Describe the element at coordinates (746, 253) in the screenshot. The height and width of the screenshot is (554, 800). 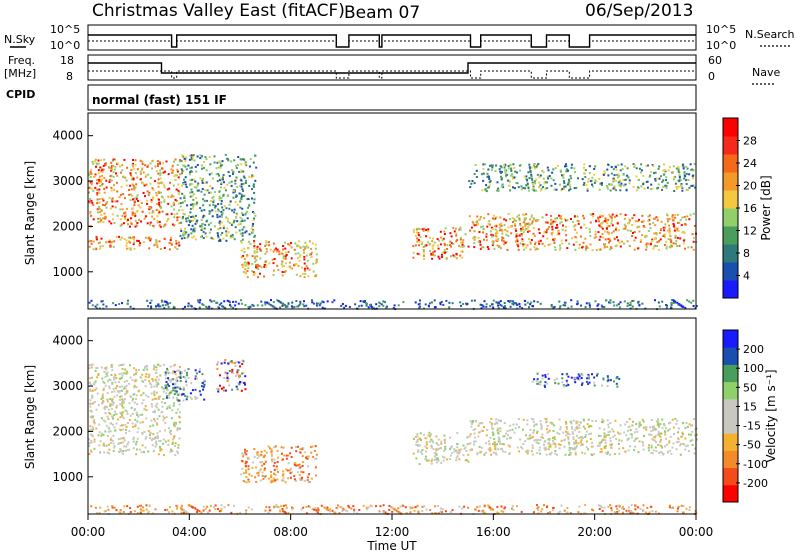
I see `colorbar-tick-label: 8` at that location.